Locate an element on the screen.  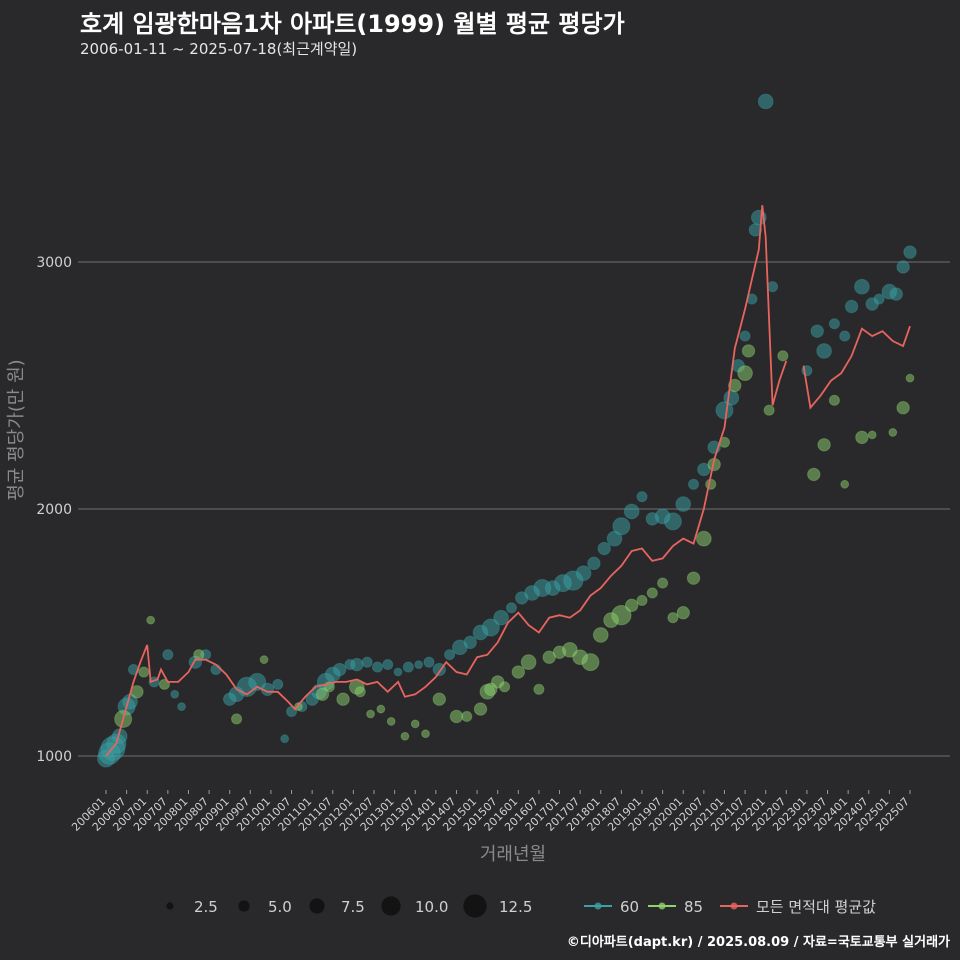
y-tick-label: 2000 is located at coordinates (54, 510).